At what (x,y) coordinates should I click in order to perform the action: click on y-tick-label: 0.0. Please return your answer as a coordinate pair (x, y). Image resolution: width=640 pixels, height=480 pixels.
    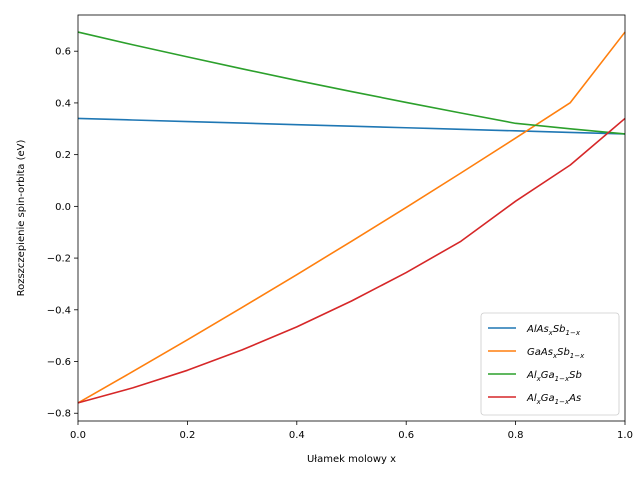
    Looking at the image, I should click on (63, 207).